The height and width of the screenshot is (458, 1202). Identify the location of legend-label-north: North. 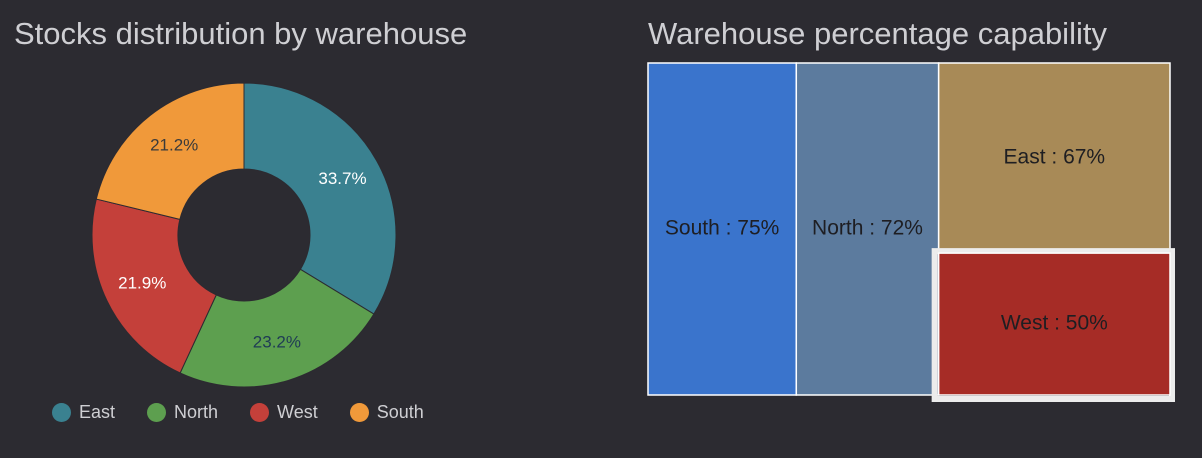
(196, 412).